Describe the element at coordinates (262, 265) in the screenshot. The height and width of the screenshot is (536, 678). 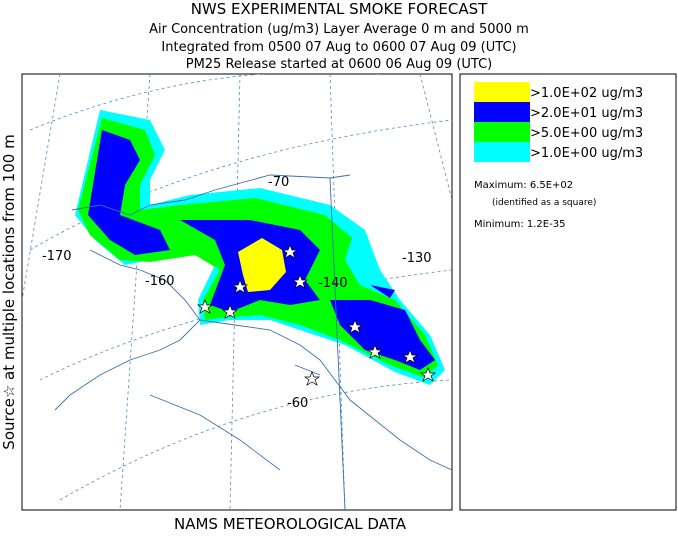
I see `smoke-yellow` at that location.